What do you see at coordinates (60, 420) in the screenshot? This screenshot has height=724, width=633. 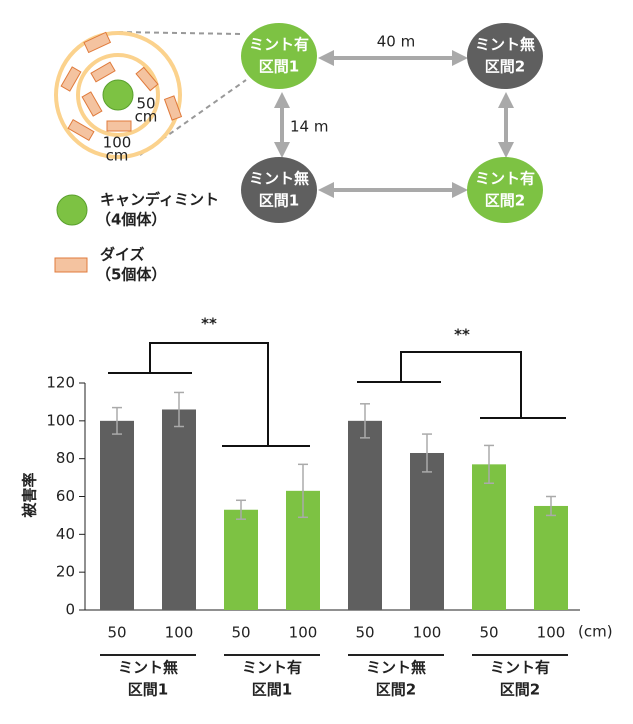 I see `y-tick-label: 100` at bounding box center [60, 420].